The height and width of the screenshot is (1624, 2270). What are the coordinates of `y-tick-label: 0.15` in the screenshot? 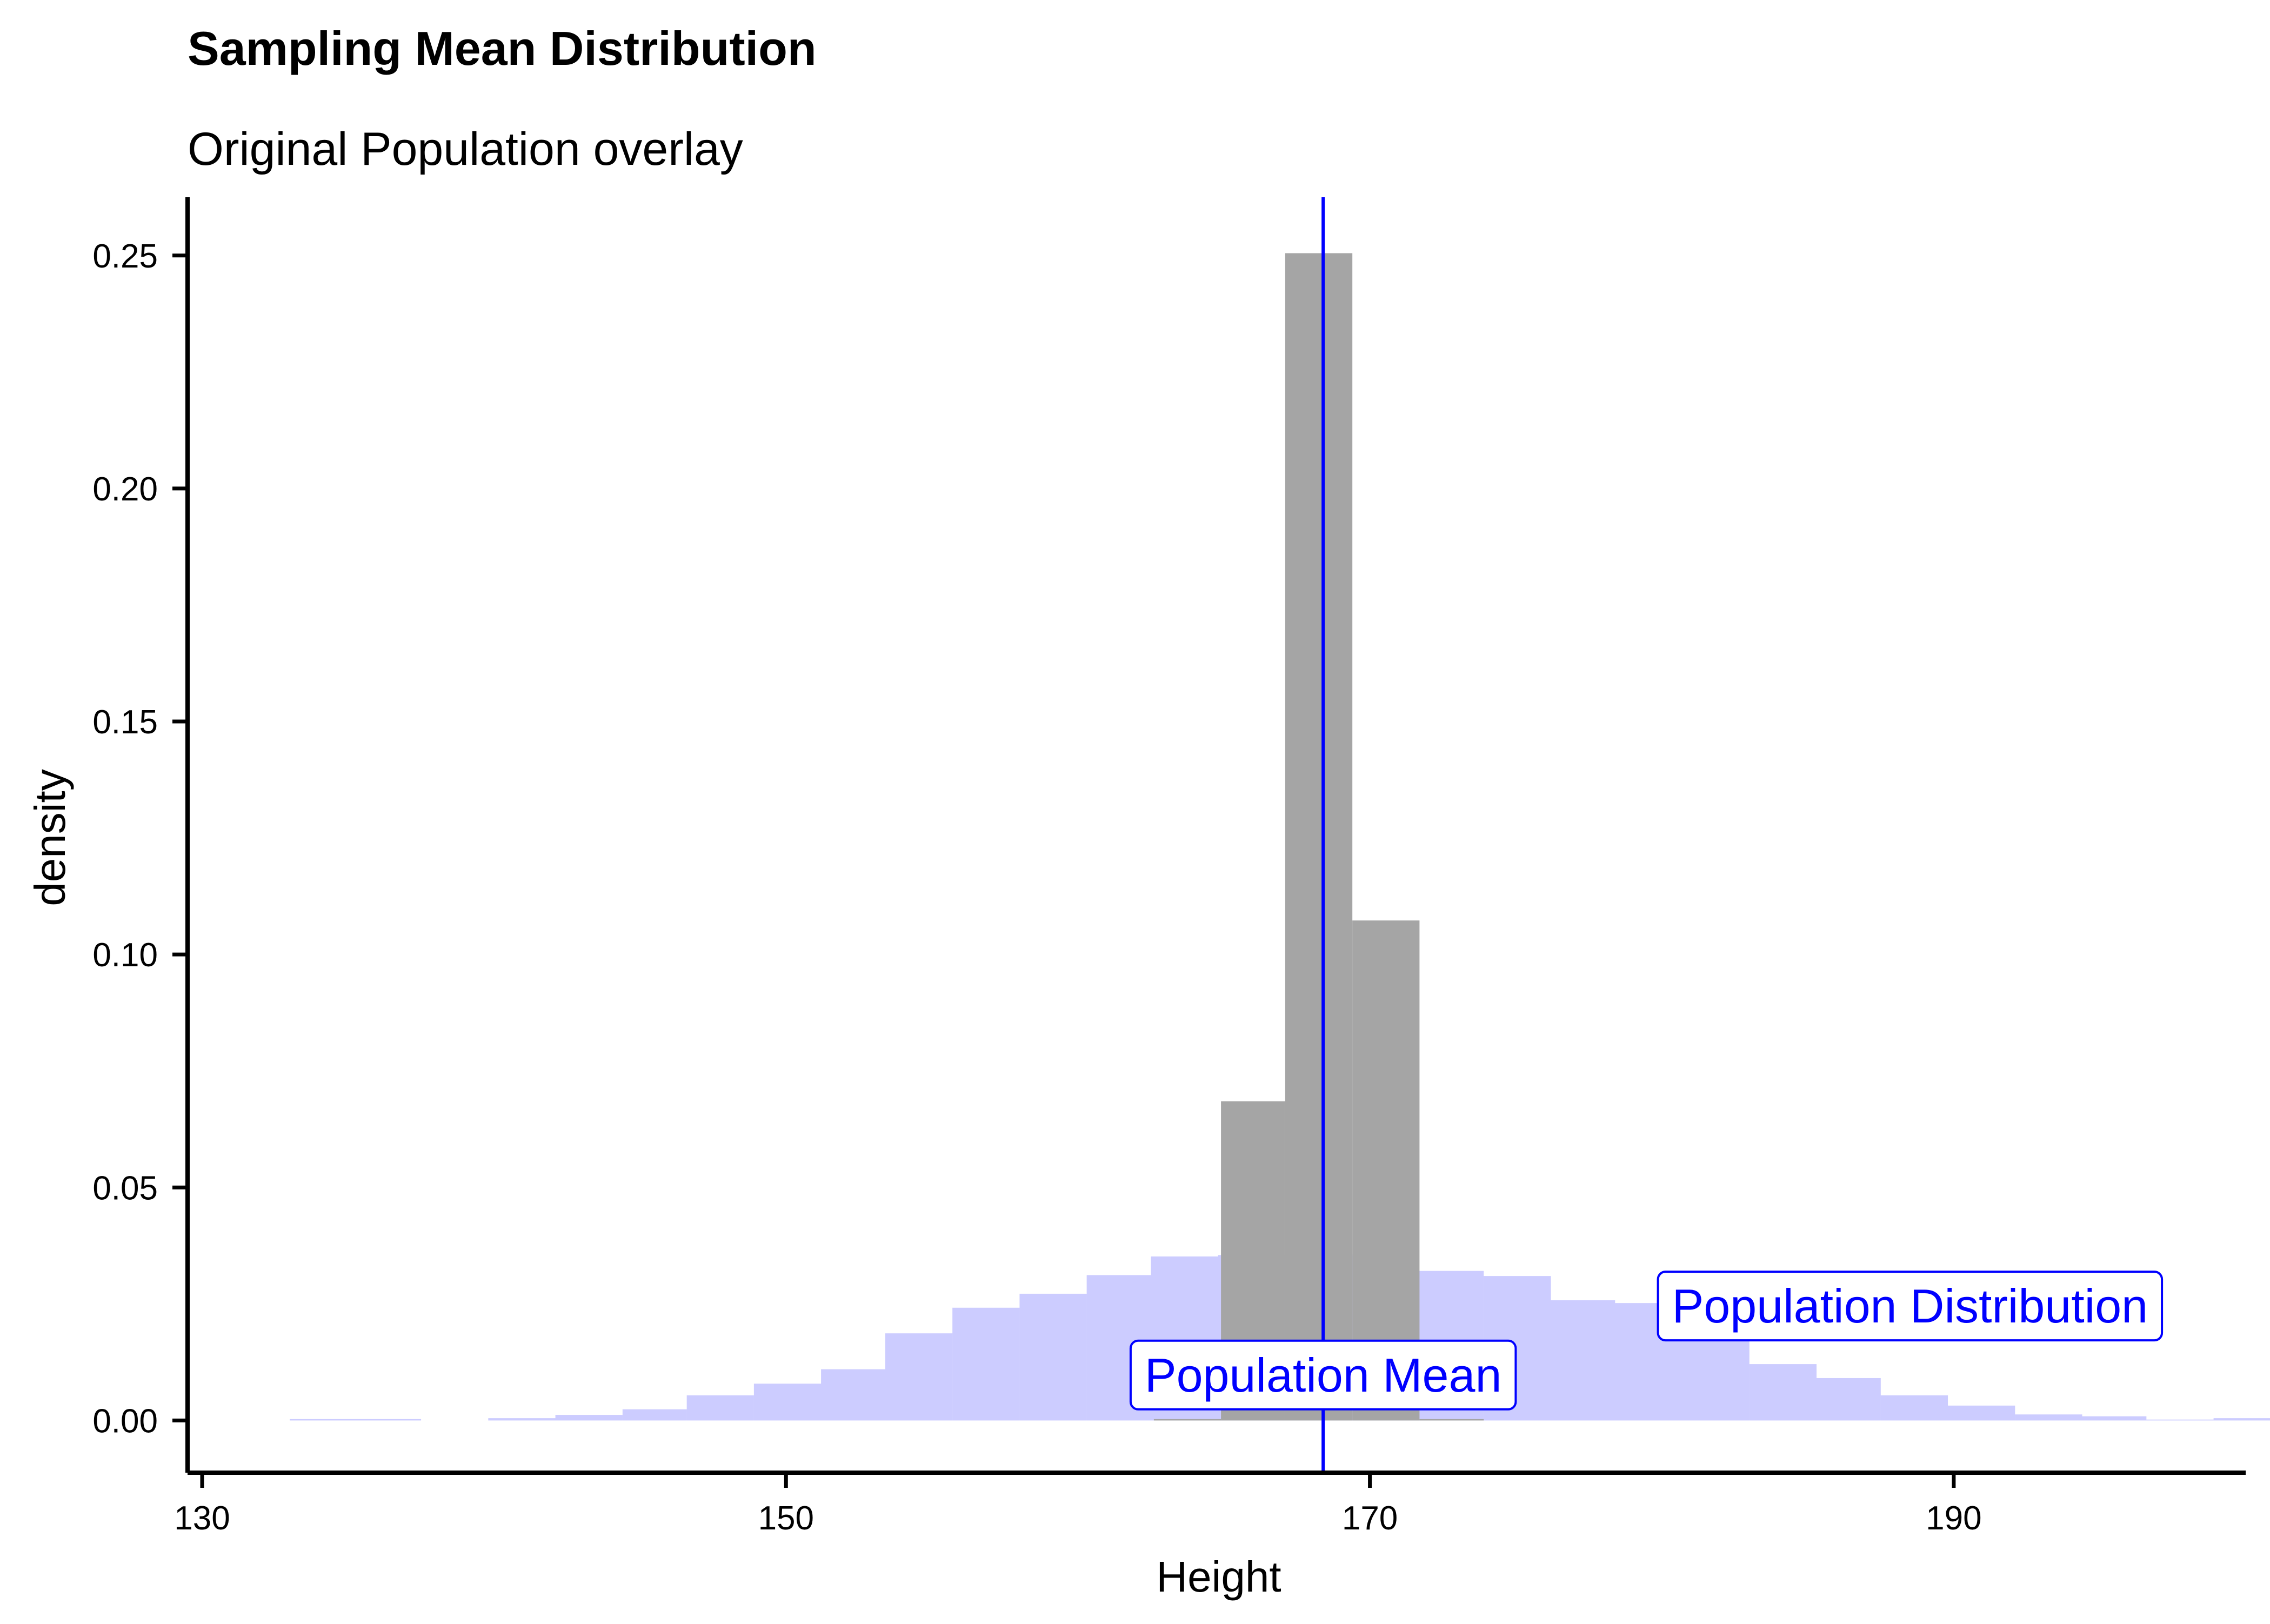 It's located at (125, 722).